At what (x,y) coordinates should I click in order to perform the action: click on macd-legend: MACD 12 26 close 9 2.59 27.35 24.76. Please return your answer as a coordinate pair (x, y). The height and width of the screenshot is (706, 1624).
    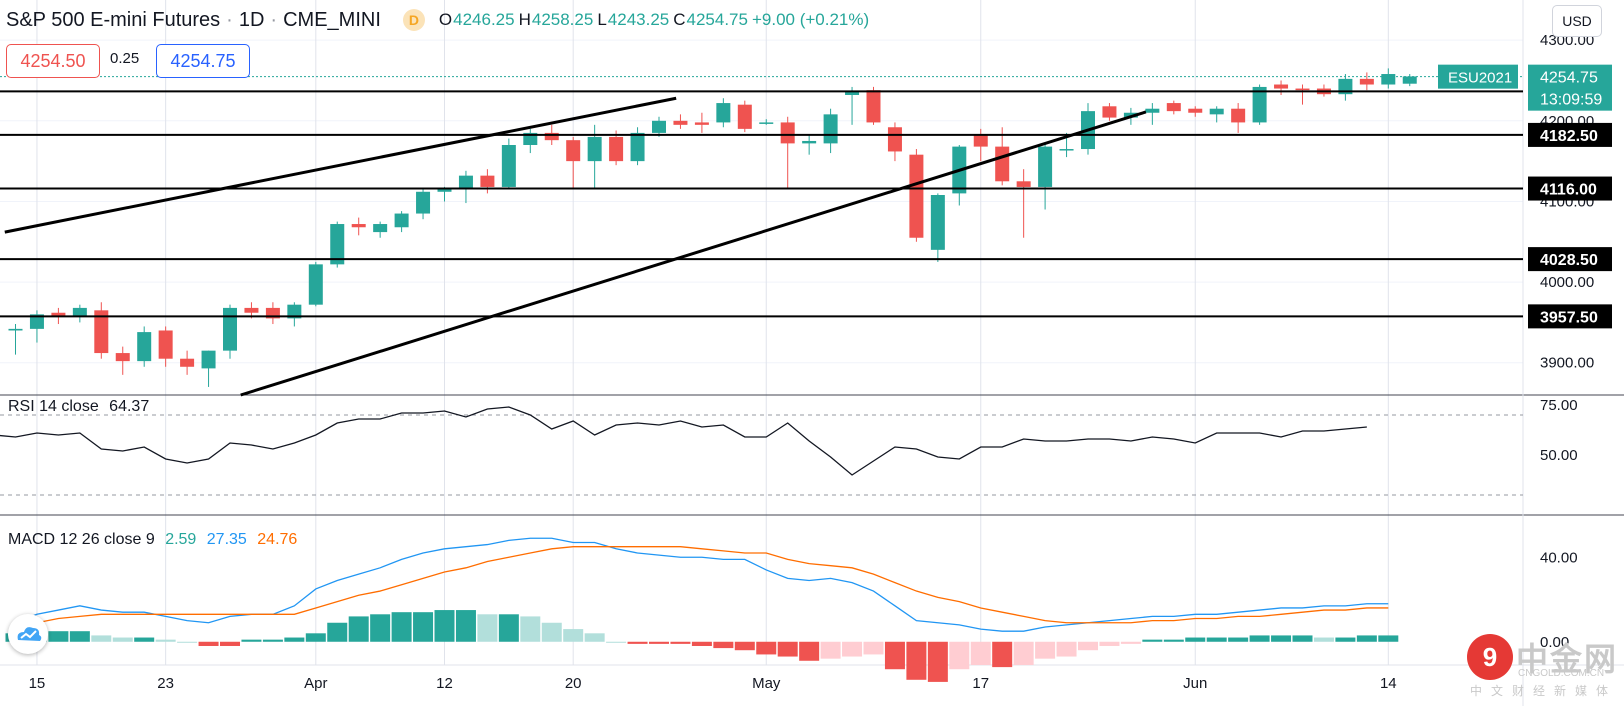
    Looking at the image, I should click on (152, 540).